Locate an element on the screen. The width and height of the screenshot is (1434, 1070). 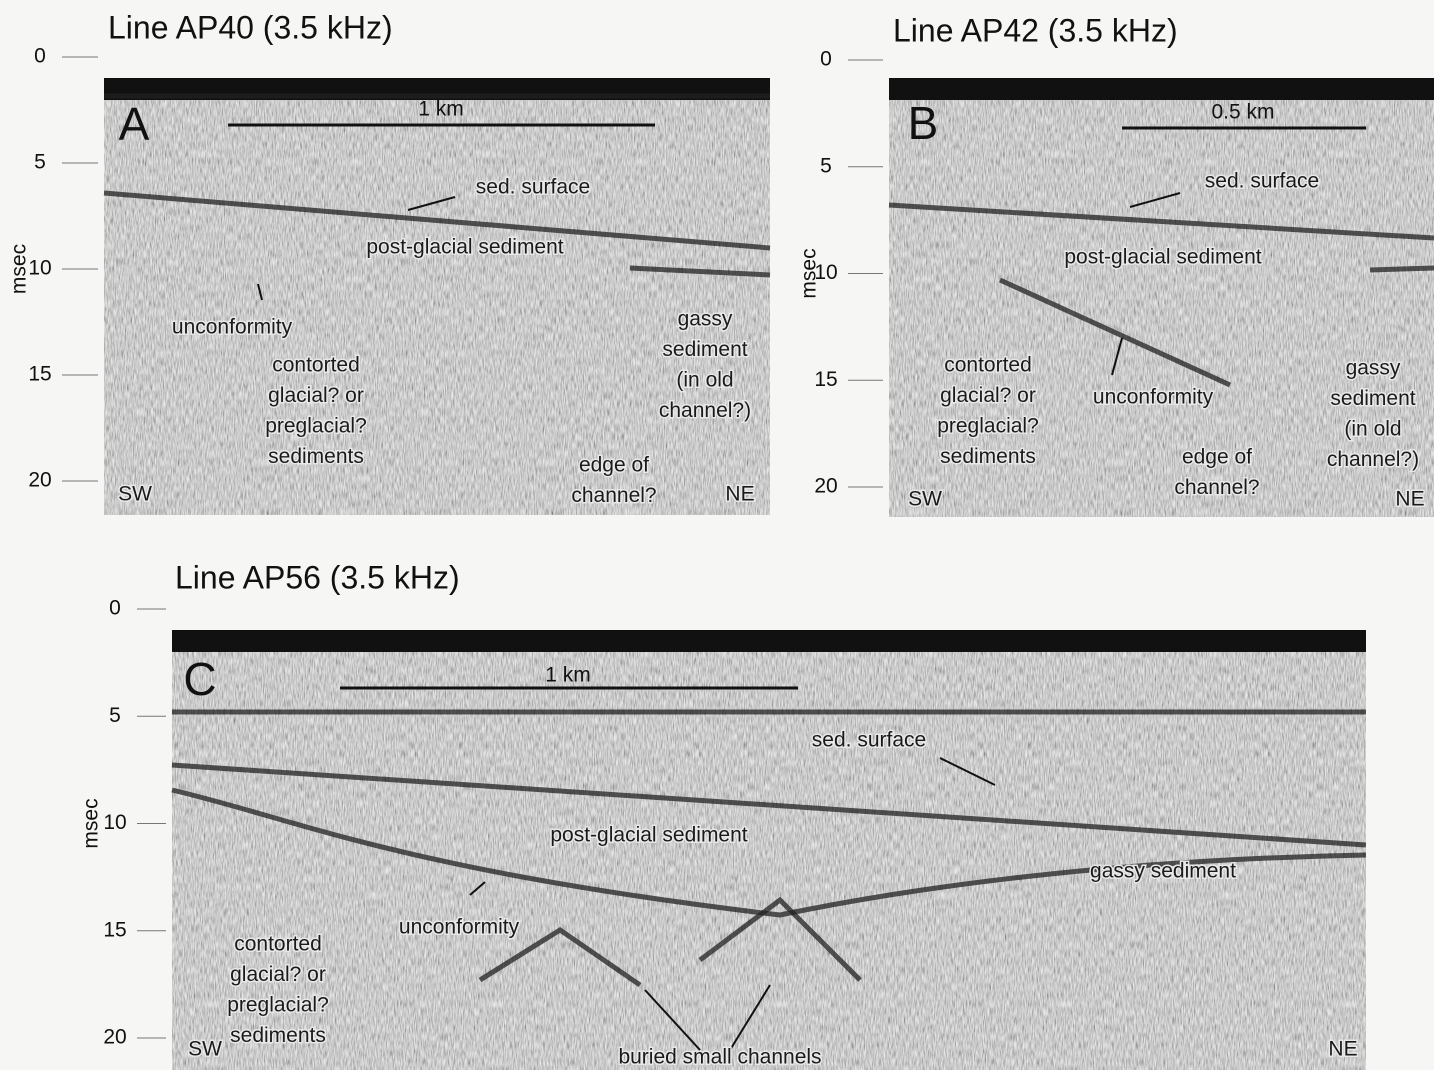
panel-letter: A is located at coordinates (134, 124).